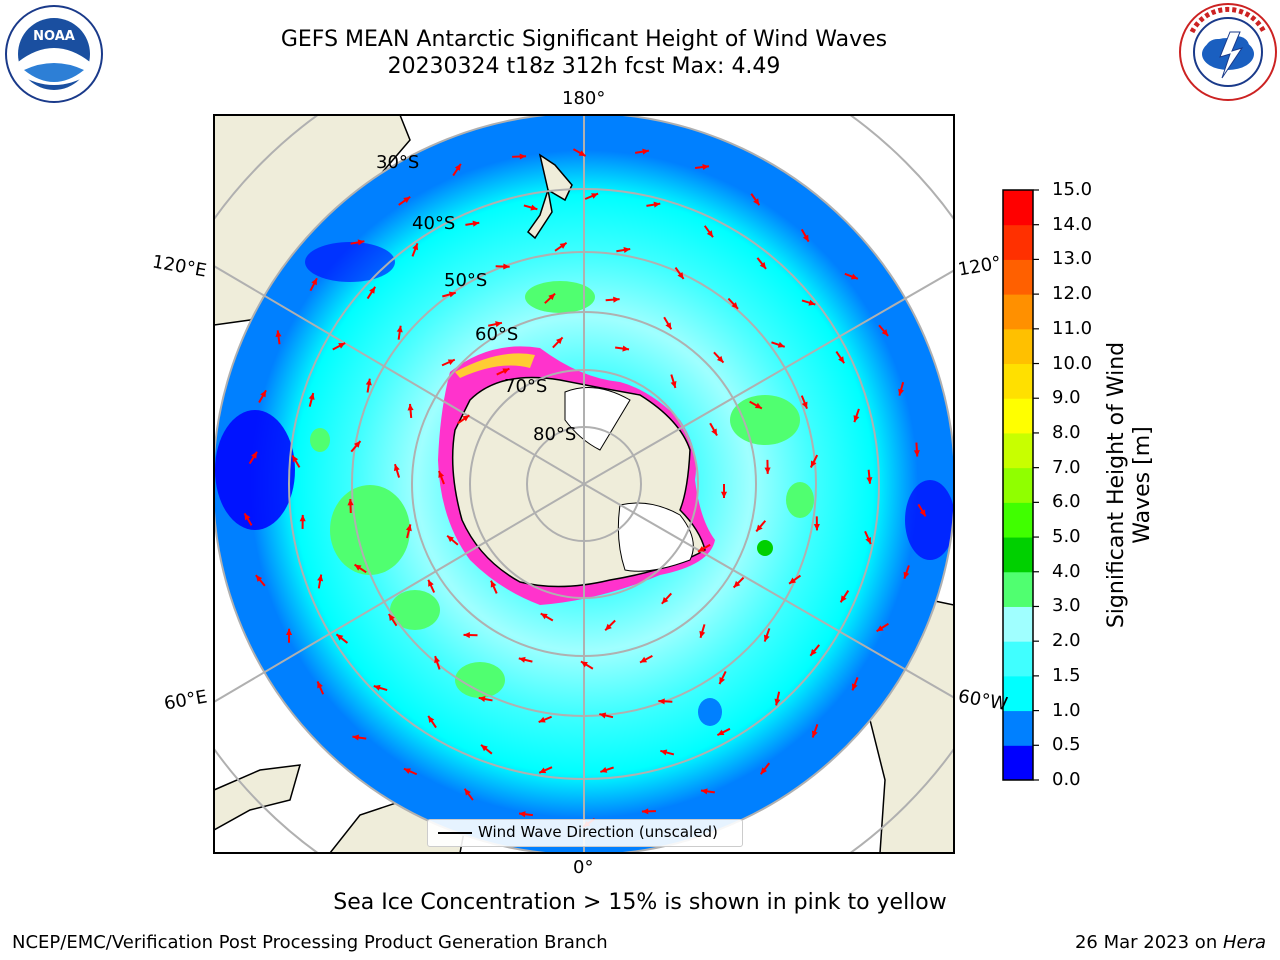 The height and width of the screenshot is (960, 1280). I want to click on svg-text: NOAA, so click(54, 36).